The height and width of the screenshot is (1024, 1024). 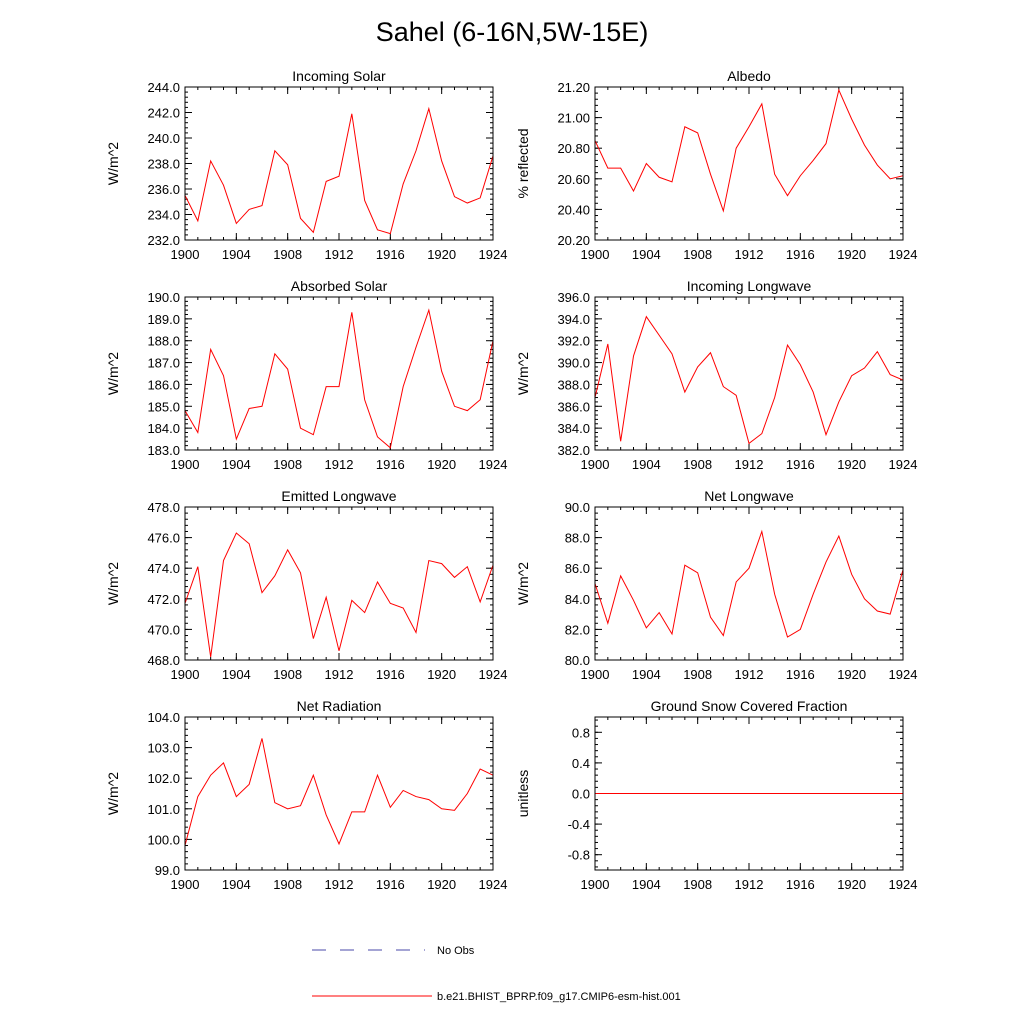 What do you see at coordinates (163, 450) in the screenshot?
I see `y-tick-label: 183.0` at bounding box center [163, 450].